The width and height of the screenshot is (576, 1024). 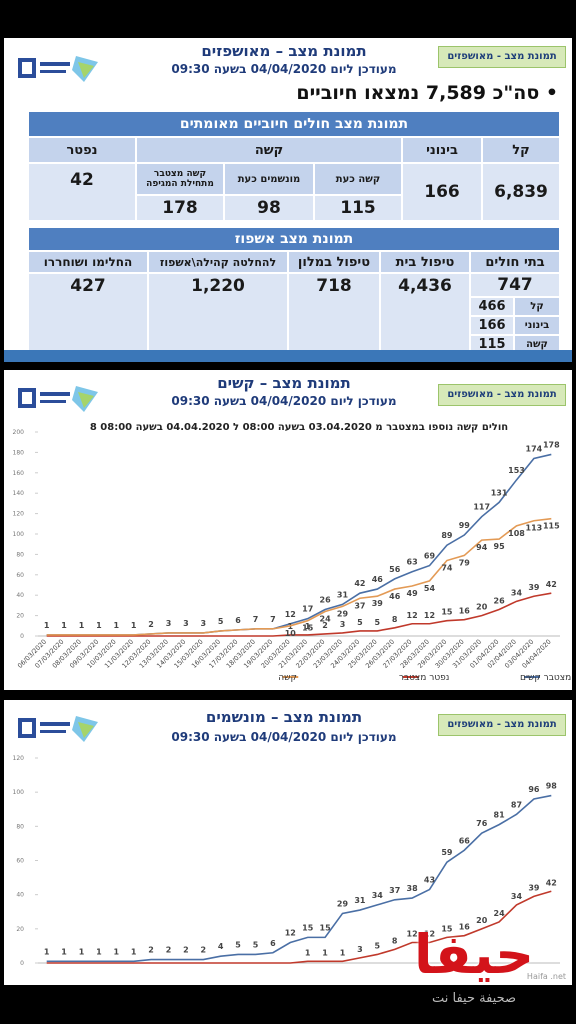 What do you see at coordinates (360, 900) in the screenshot?
I see `data-label: 31` at bounding box center [360, 900].